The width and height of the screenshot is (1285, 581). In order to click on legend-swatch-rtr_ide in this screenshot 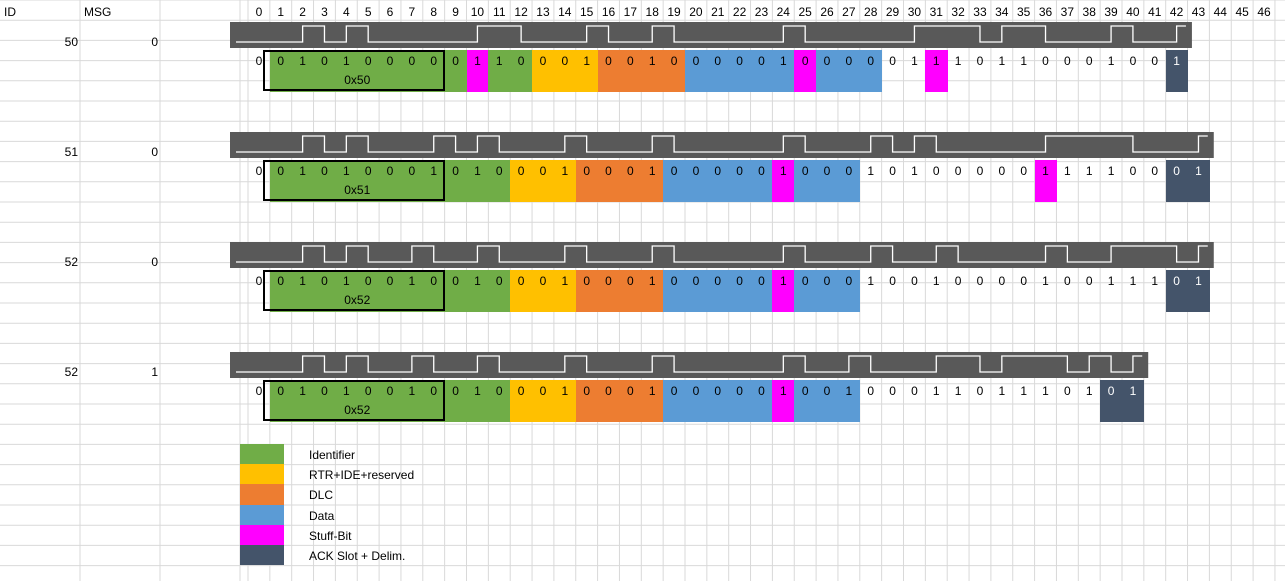, I will do `click(262, 474)`.